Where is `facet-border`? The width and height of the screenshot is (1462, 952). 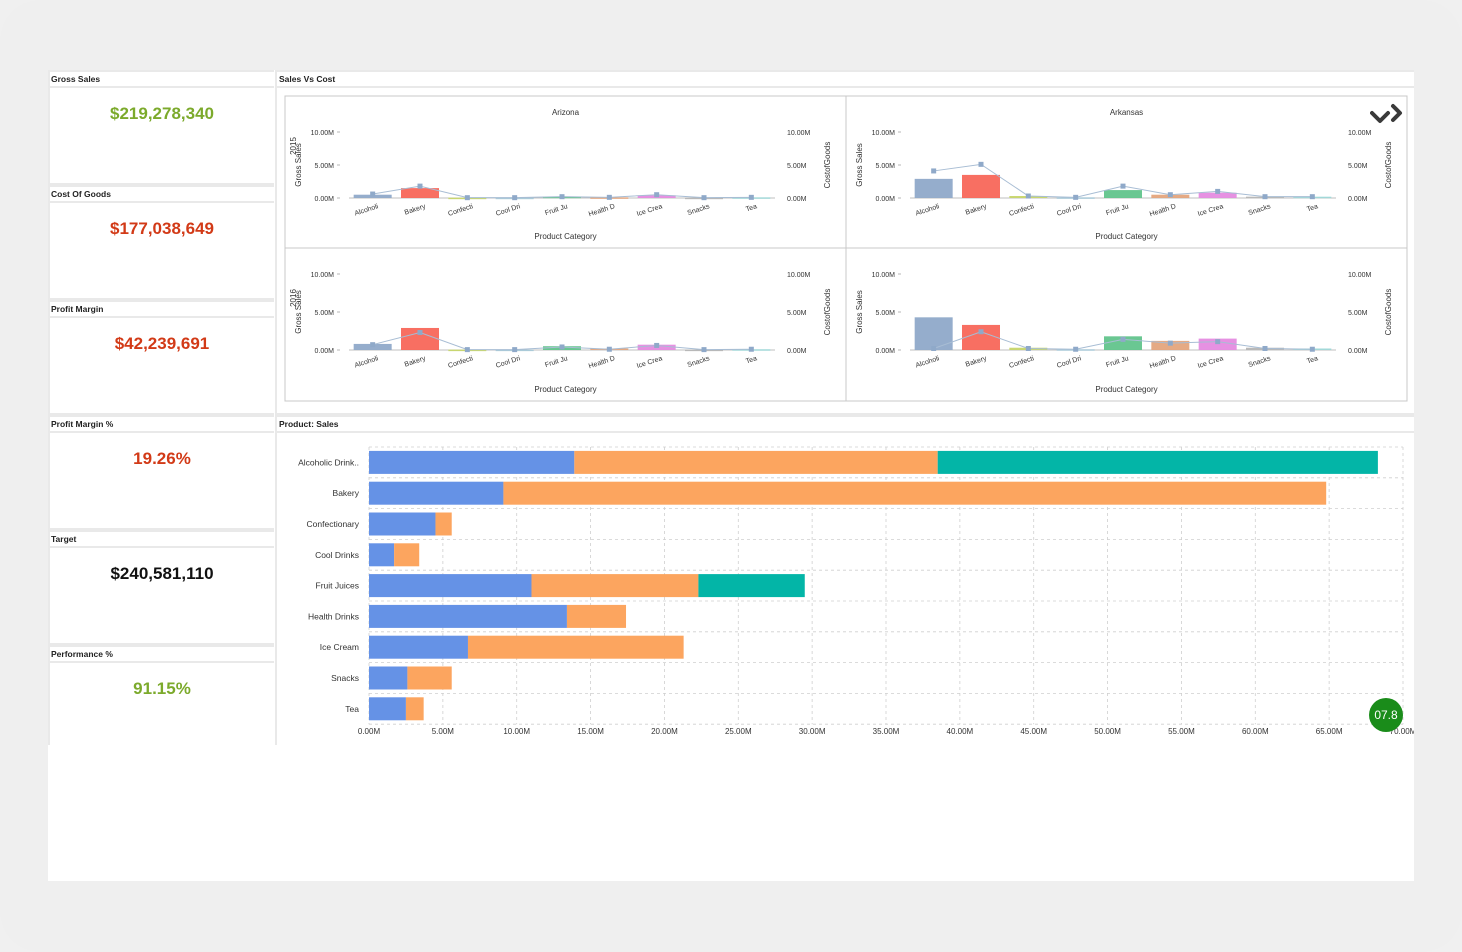
facet-border is located at coordinates (565, 324).